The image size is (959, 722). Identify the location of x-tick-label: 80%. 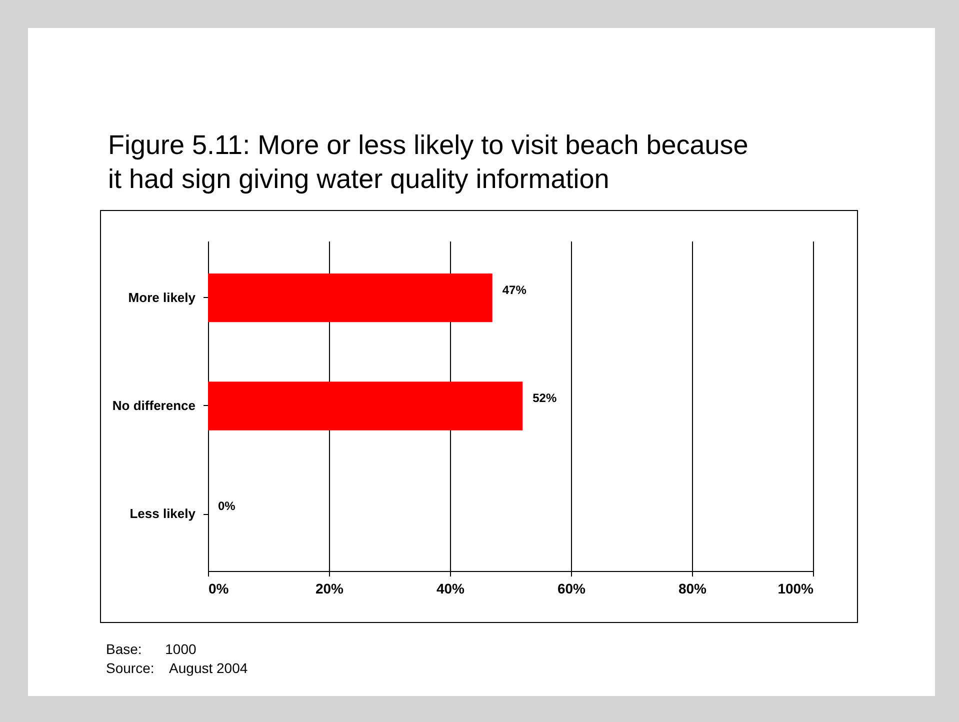
(693, 588).